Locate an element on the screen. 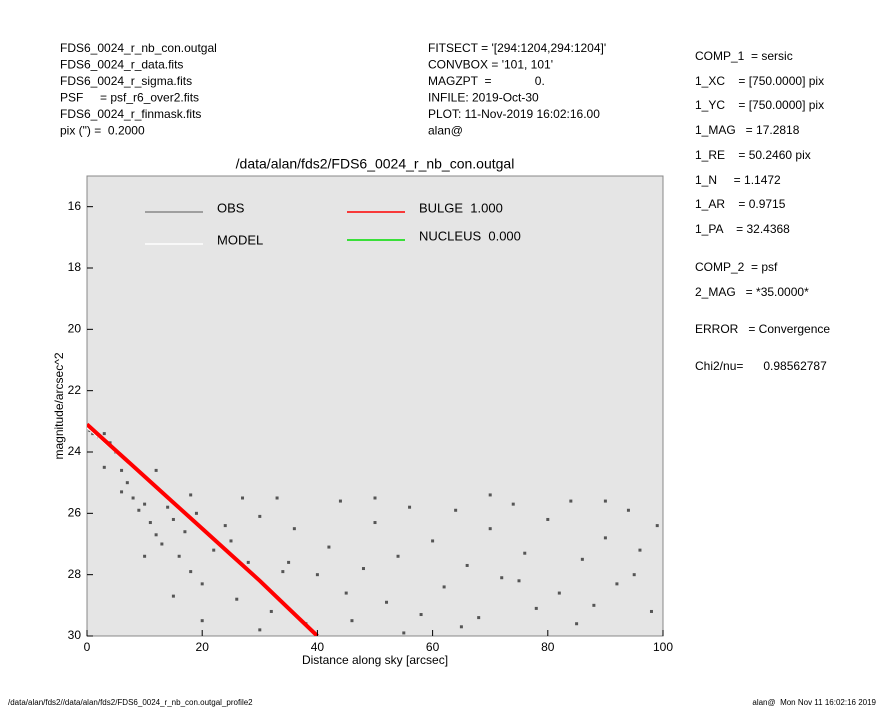 The image size is (885, 708). y-axis-label: magnitude/arcsec^2 is located at coordinates (59, 405).